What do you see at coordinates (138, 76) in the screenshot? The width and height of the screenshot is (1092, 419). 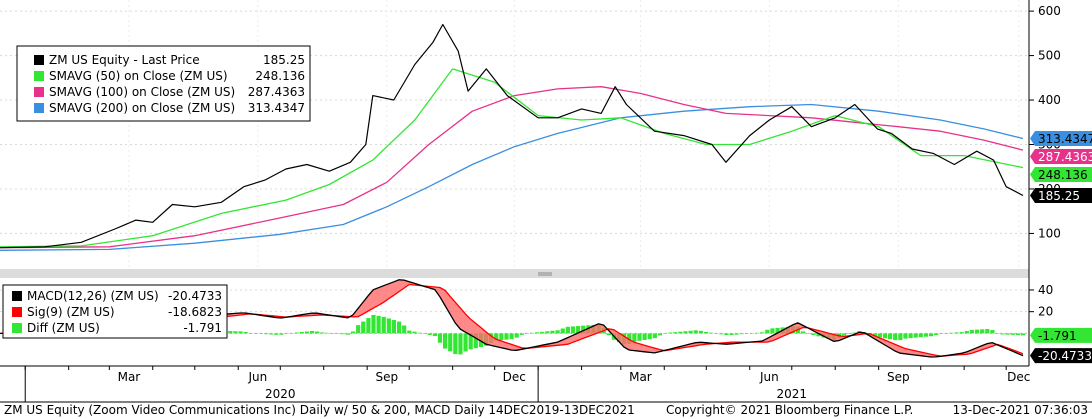 I see `legend-label: SMAVG (50) on Close (ZM US)` at bounding box center [138, 76].